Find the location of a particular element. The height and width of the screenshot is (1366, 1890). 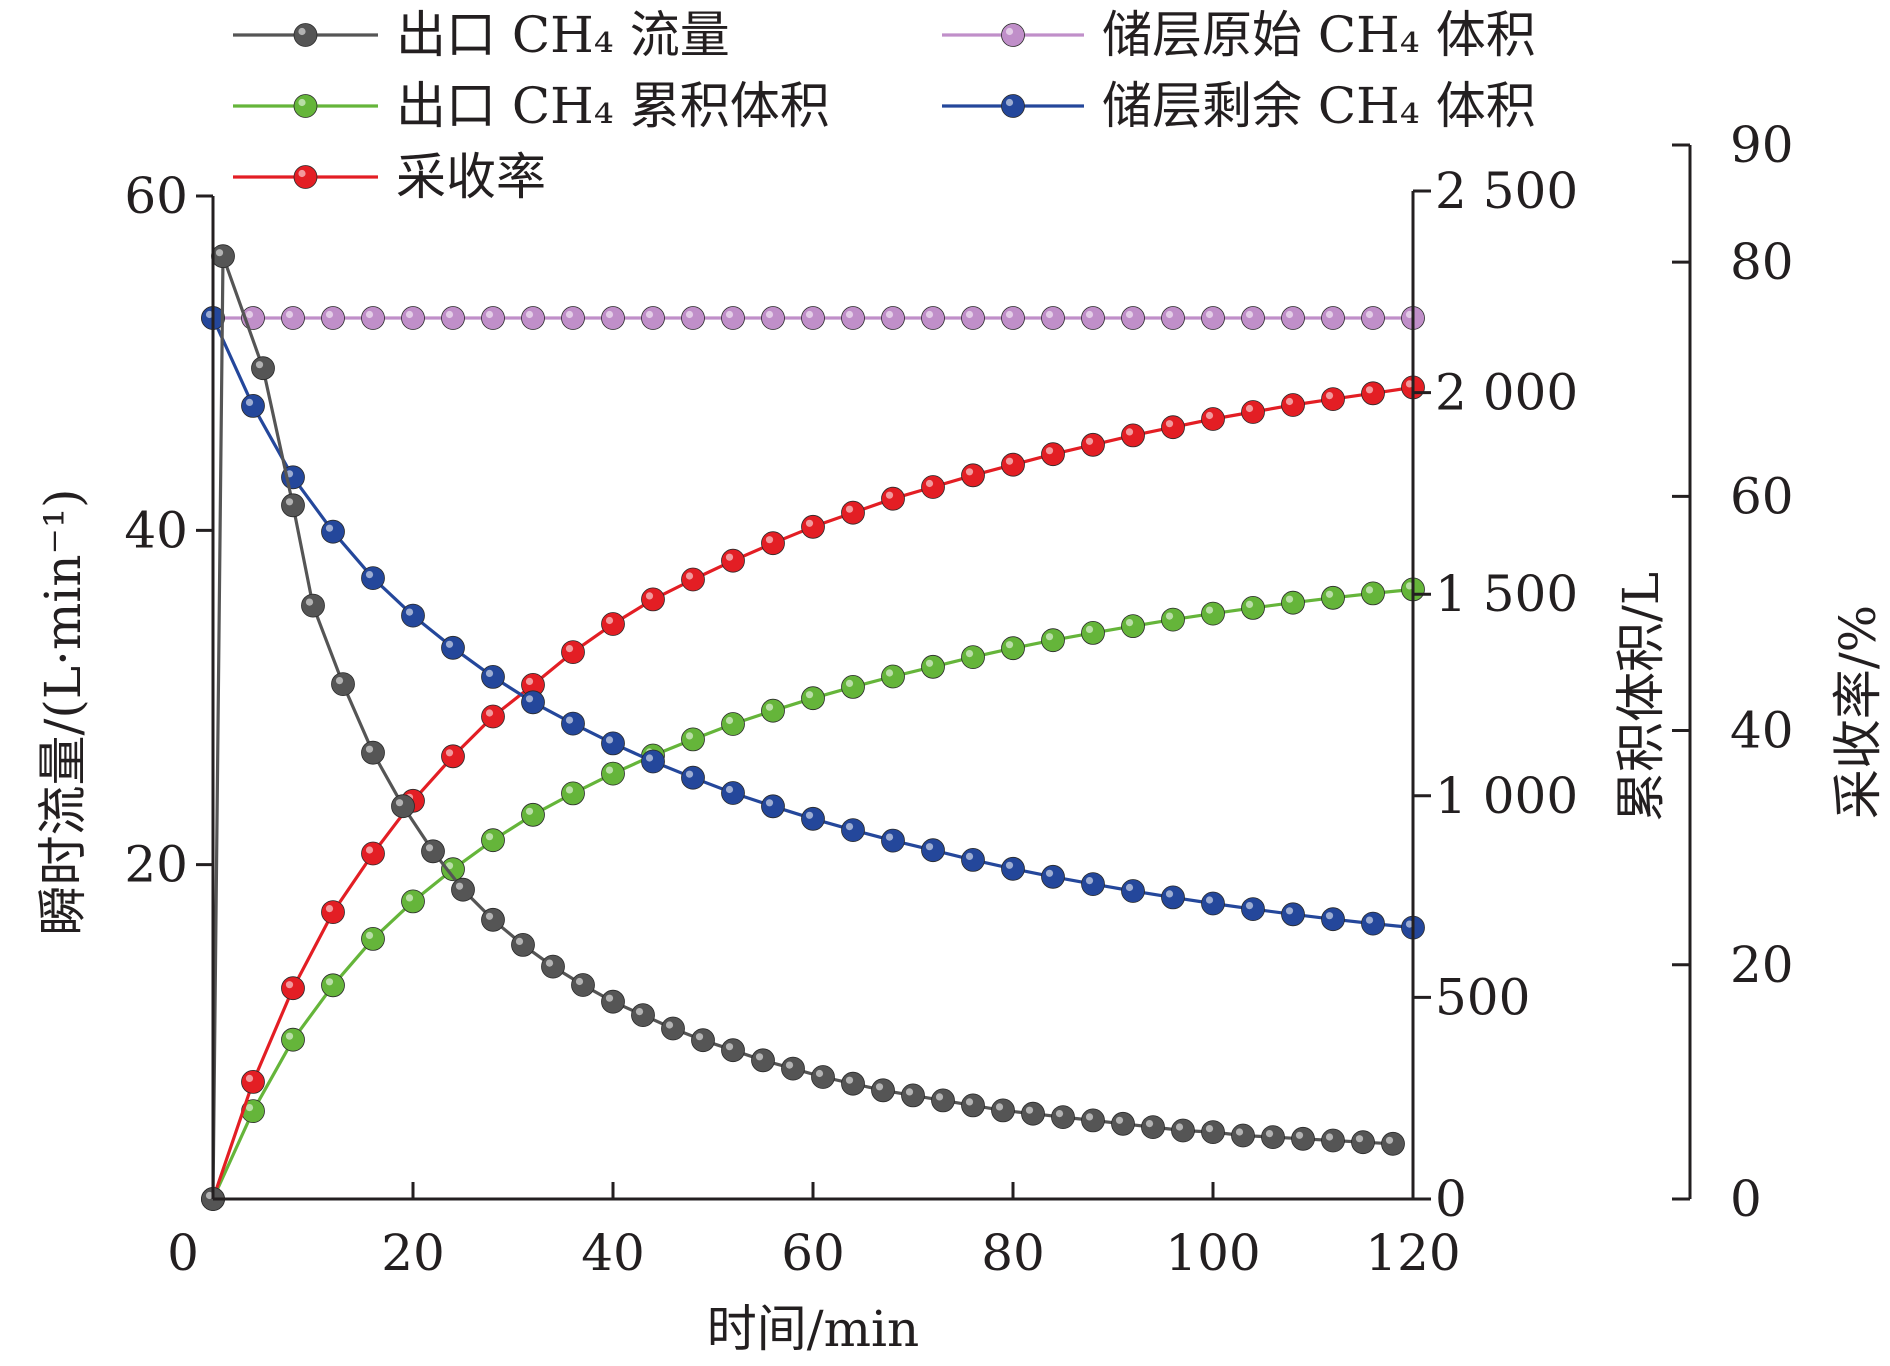

right1-tick-label: 1 000 is located at coordinates (1506, 796).